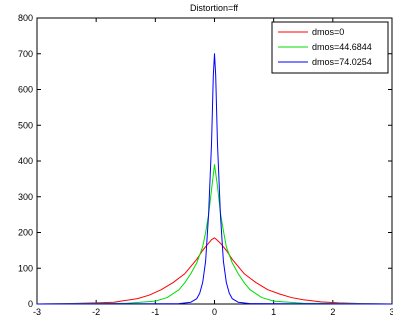 This screenshot has width=393, height=322. What do you see at coordinates (214, 8) in the screenshot?
I see `chart-title: Distortion=ff` at bounding box center [214, 8].